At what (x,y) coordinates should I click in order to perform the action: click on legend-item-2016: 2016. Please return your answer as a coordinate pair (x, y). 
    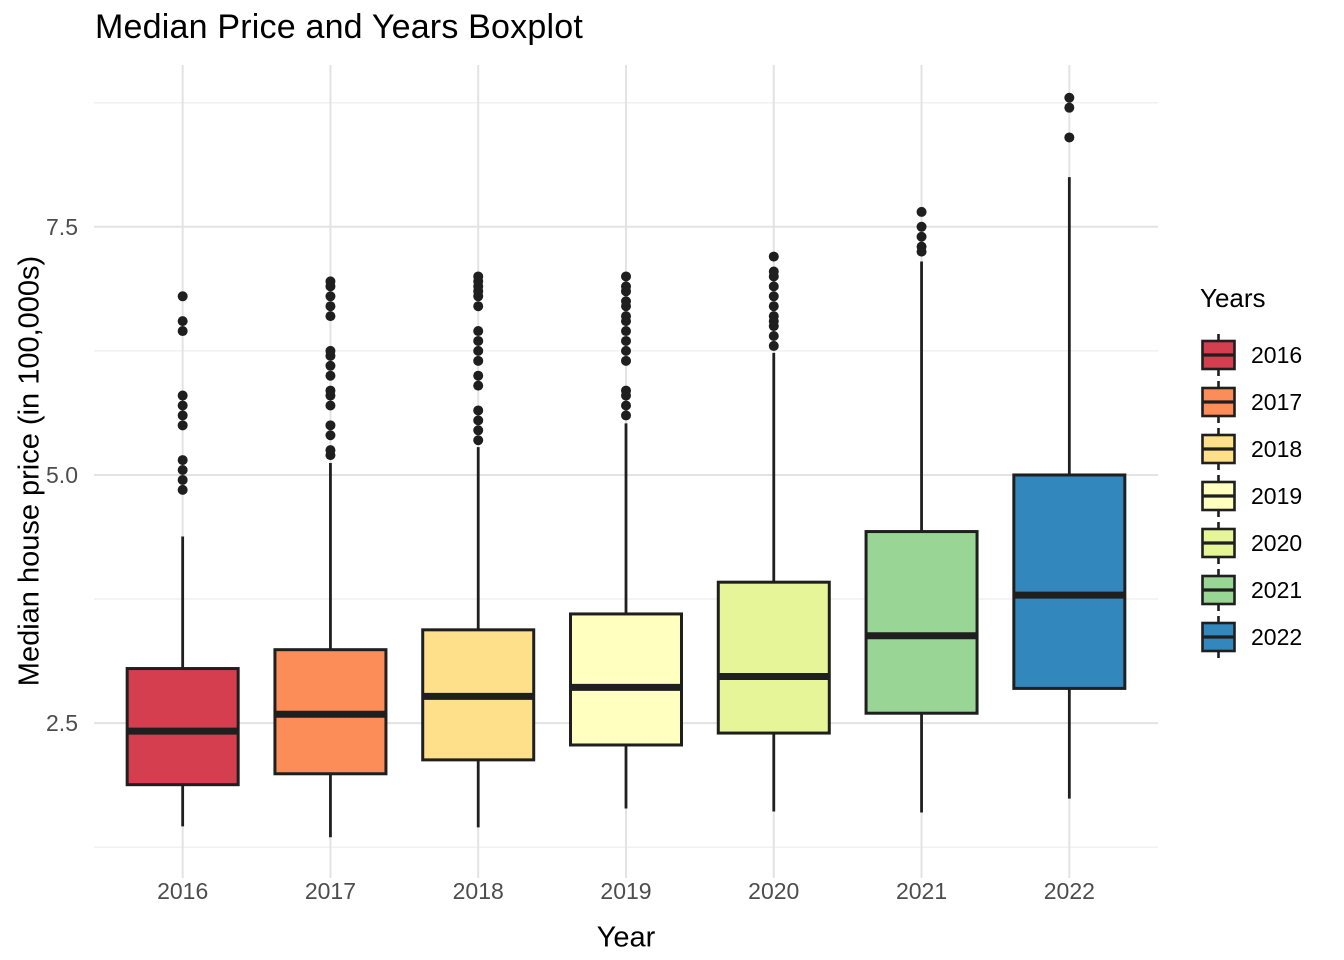
    Looking at the image, I should click on (1251, 355).